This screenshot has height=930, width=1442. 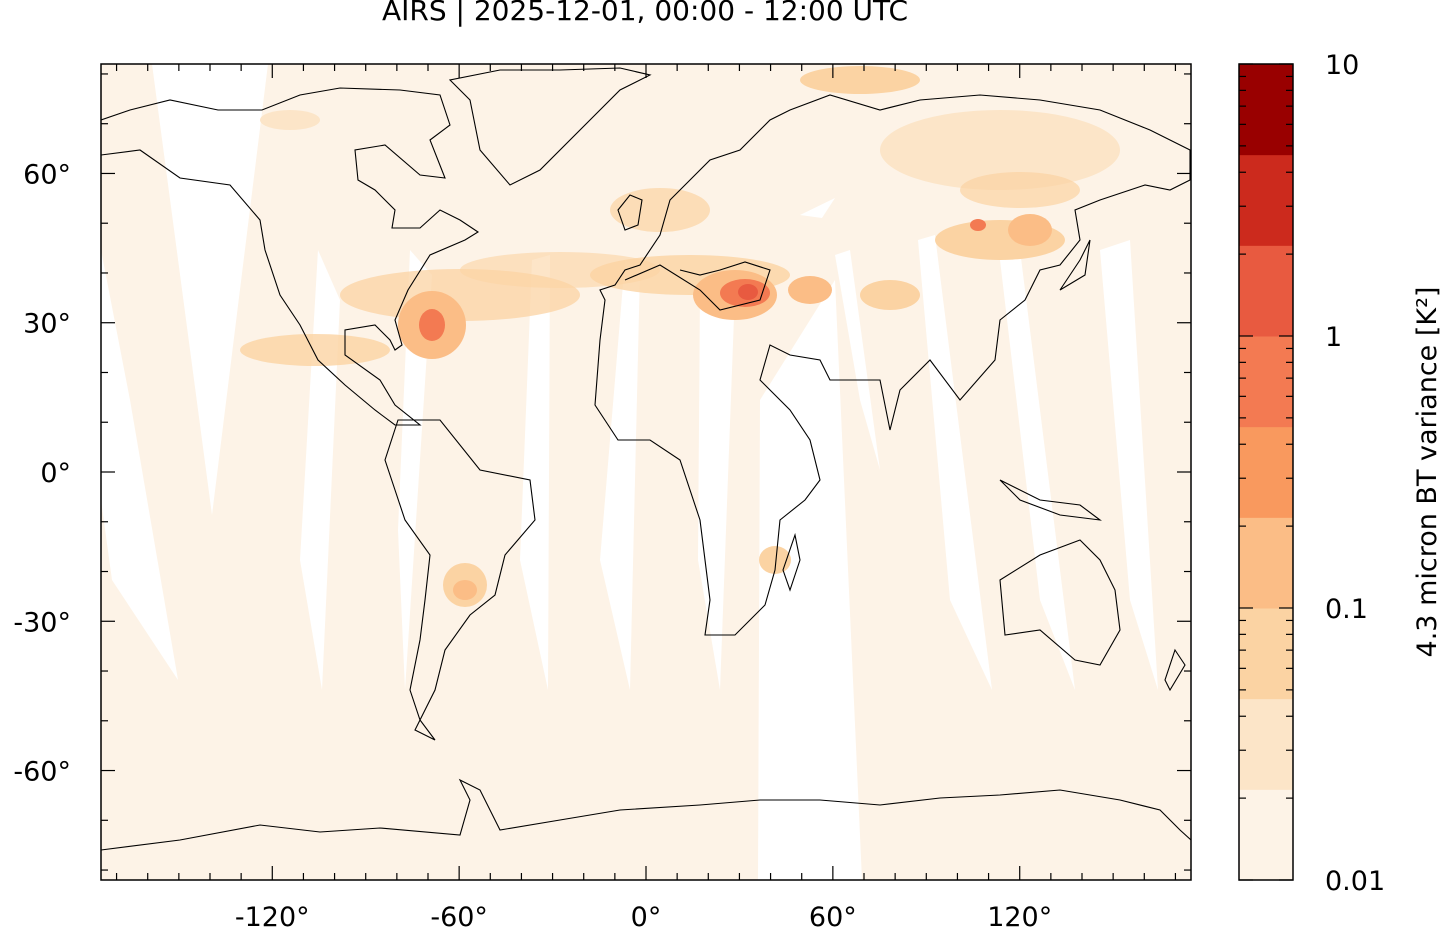 What do you see at coordinates (833, 916) in the screenshot?
I see `x-tick-label: 60°` at bounding box center [833, 916].